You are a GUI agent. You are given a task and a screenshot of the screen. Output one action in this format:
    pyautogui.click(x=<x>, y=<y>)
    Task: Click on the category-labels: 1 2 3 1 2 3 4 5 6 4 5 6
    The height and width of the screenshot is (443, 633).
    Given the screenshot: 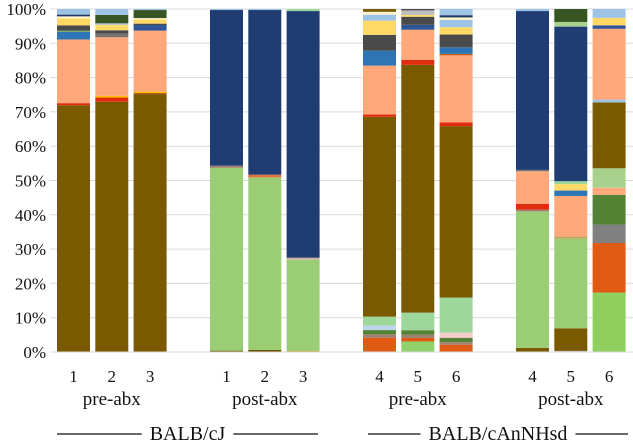 What is the action you would take?
    pyautogui.click(x=341, y=376)
    